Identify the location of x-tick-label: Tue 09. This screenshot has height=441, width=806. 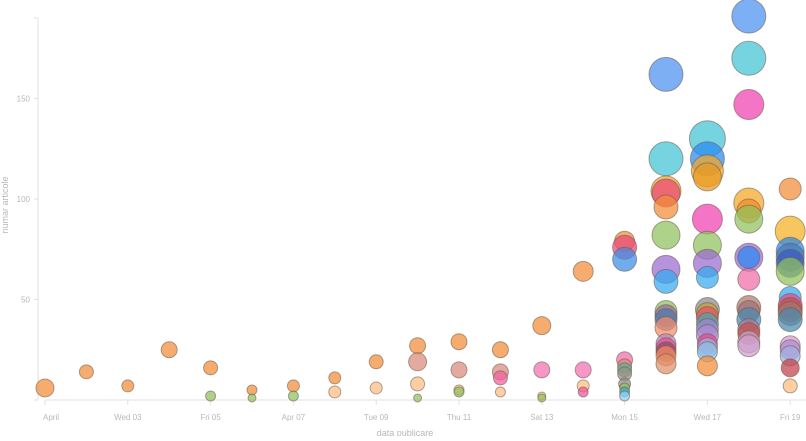
(376, 417).